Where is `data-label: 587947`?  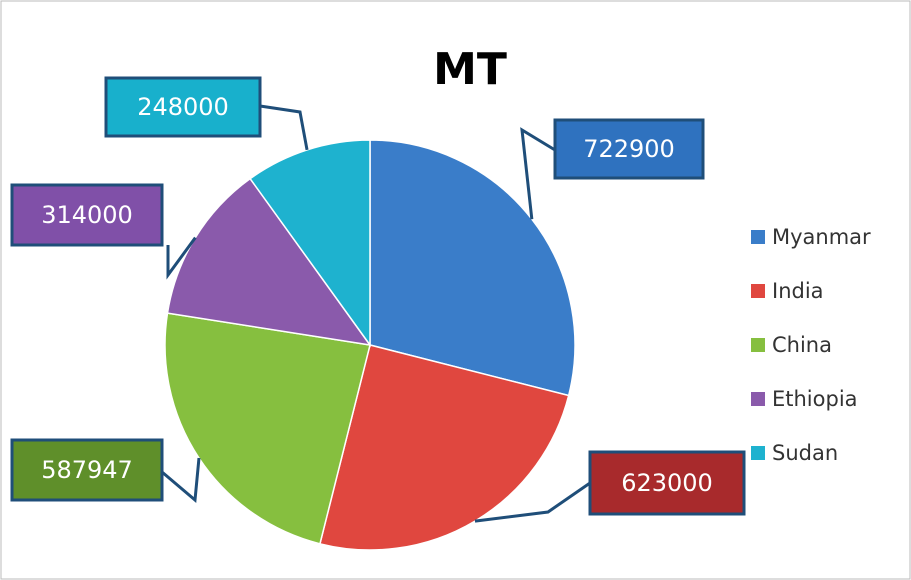 data-label: 587947 is located at coordinates (87, 470).